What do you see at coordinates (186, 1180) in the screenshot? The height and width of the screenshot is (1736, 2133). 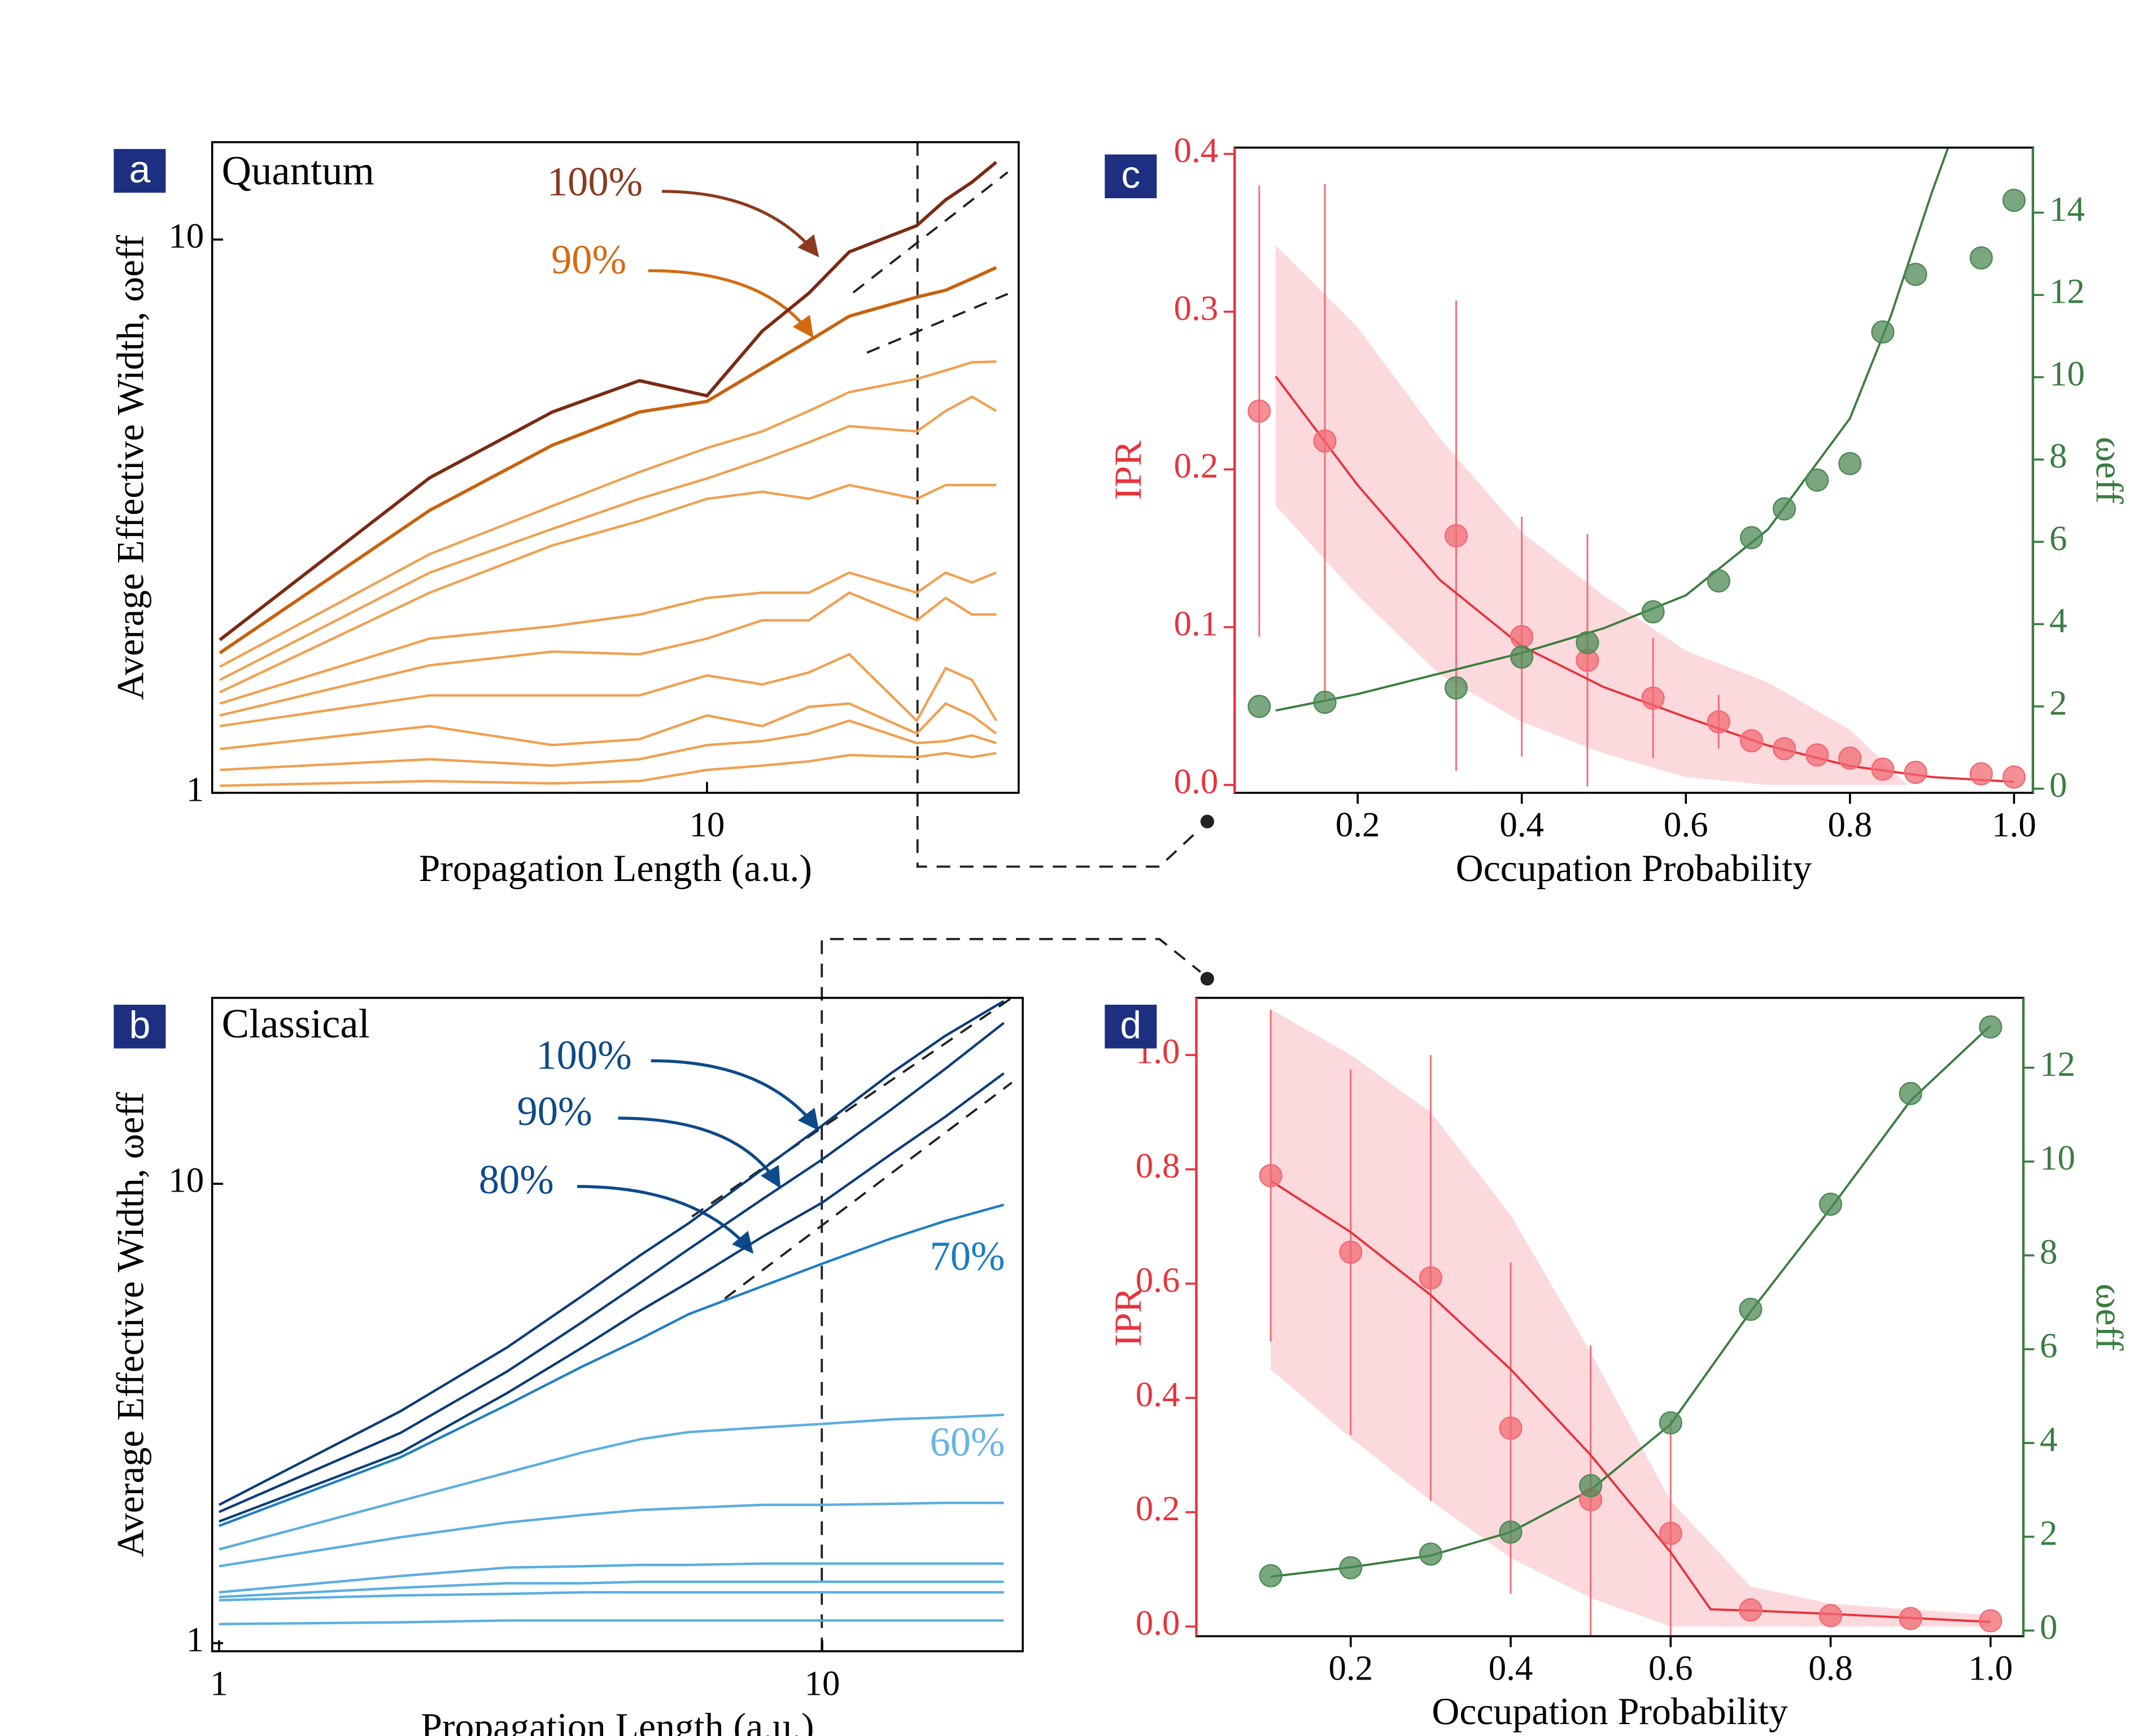 I see `y-tick-label: 10` at bounding box center [186, 1180].